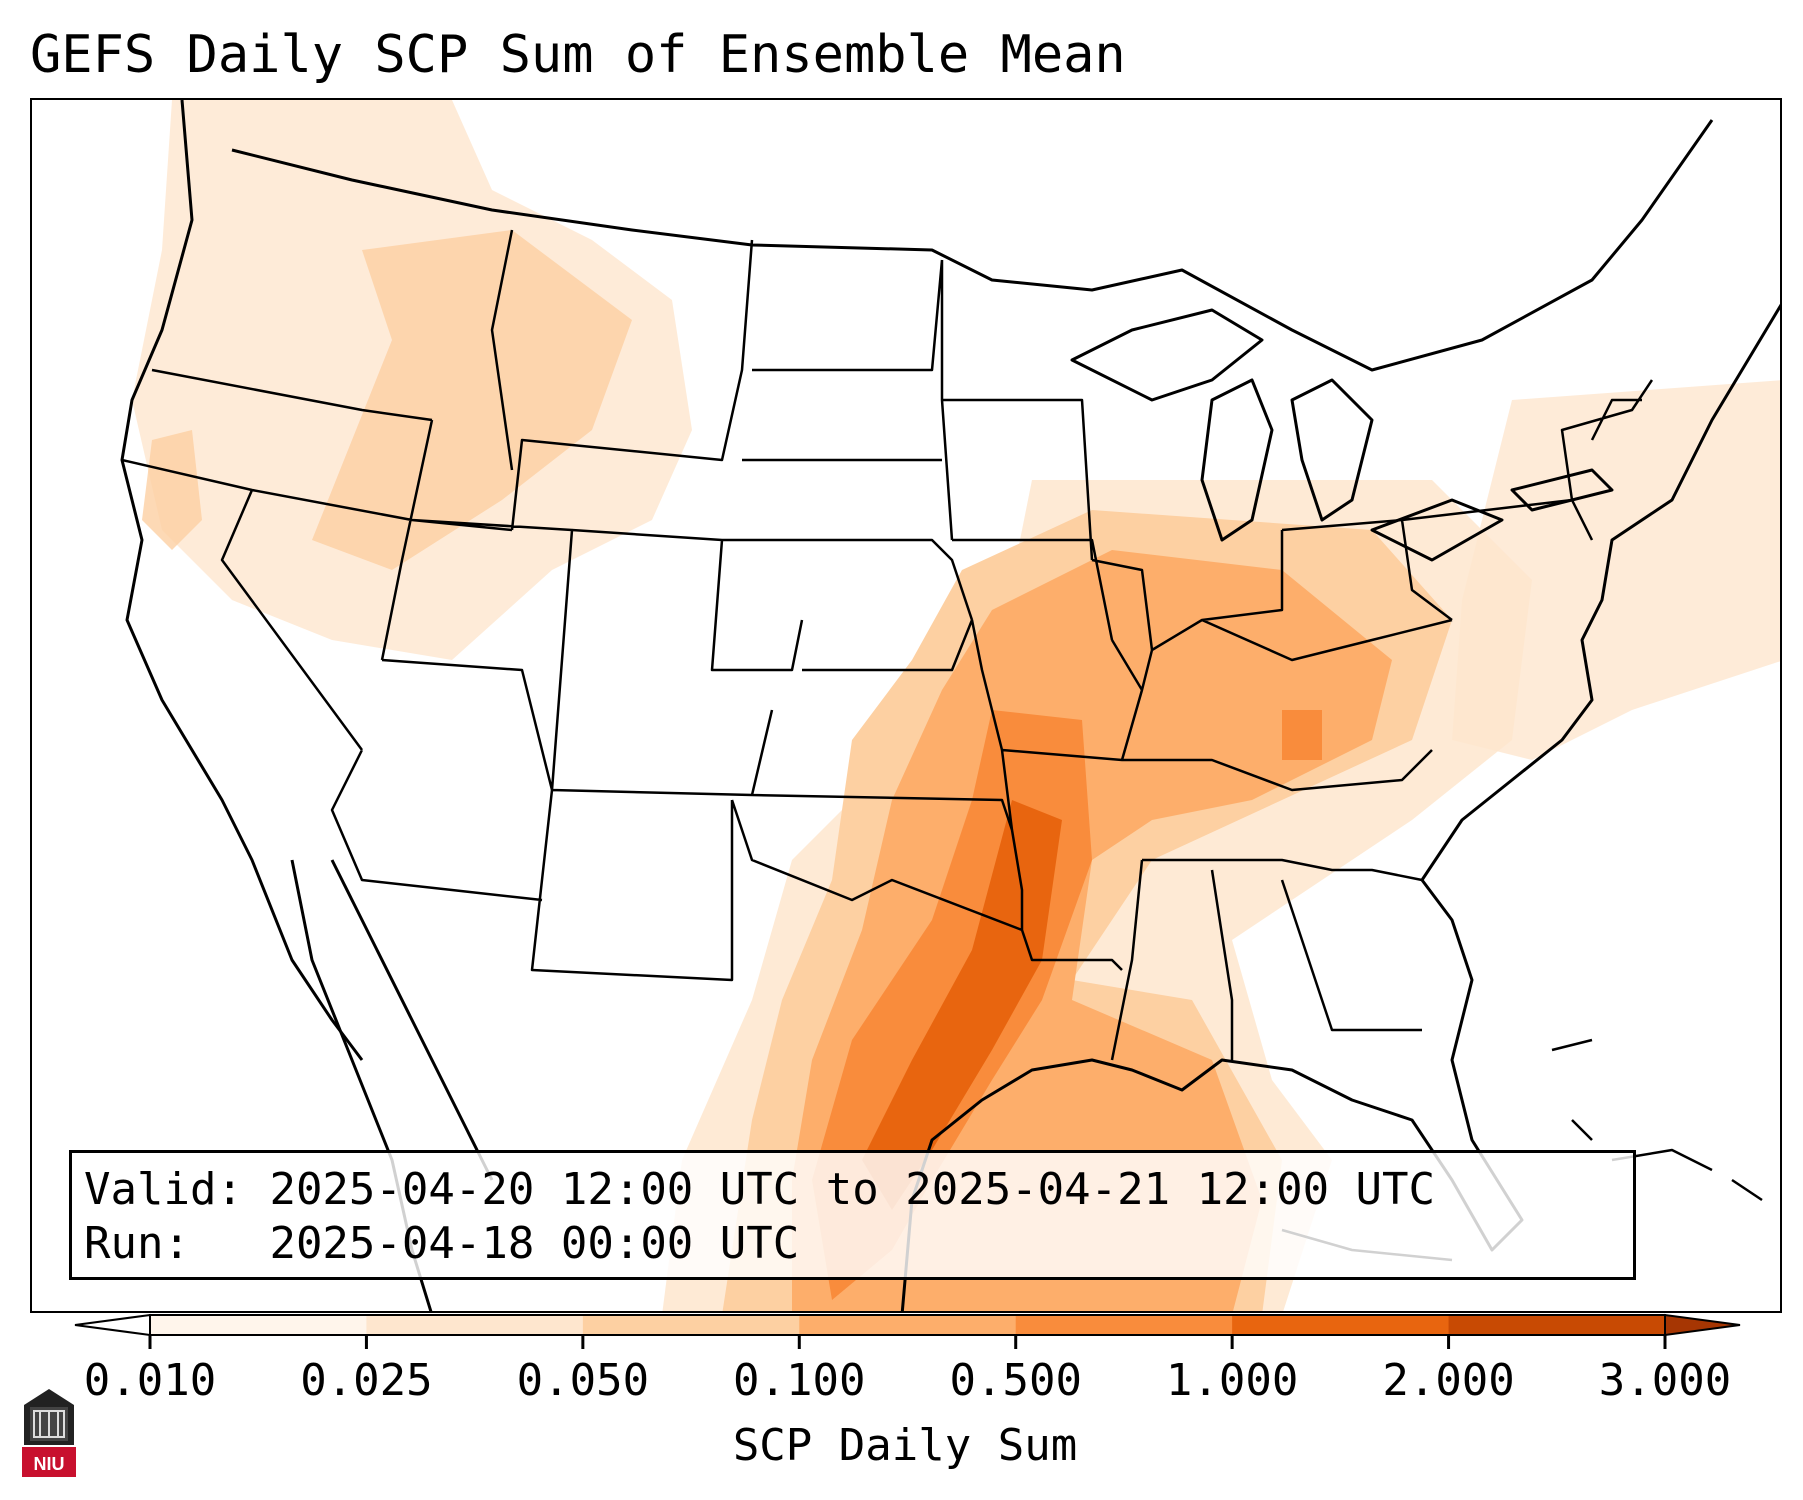 The image size is (1803, 1500). What do you see at coordinates (907, 1342) in the screenshot?
I see `colorbar-ticks` at bounding box center [907, 1342].